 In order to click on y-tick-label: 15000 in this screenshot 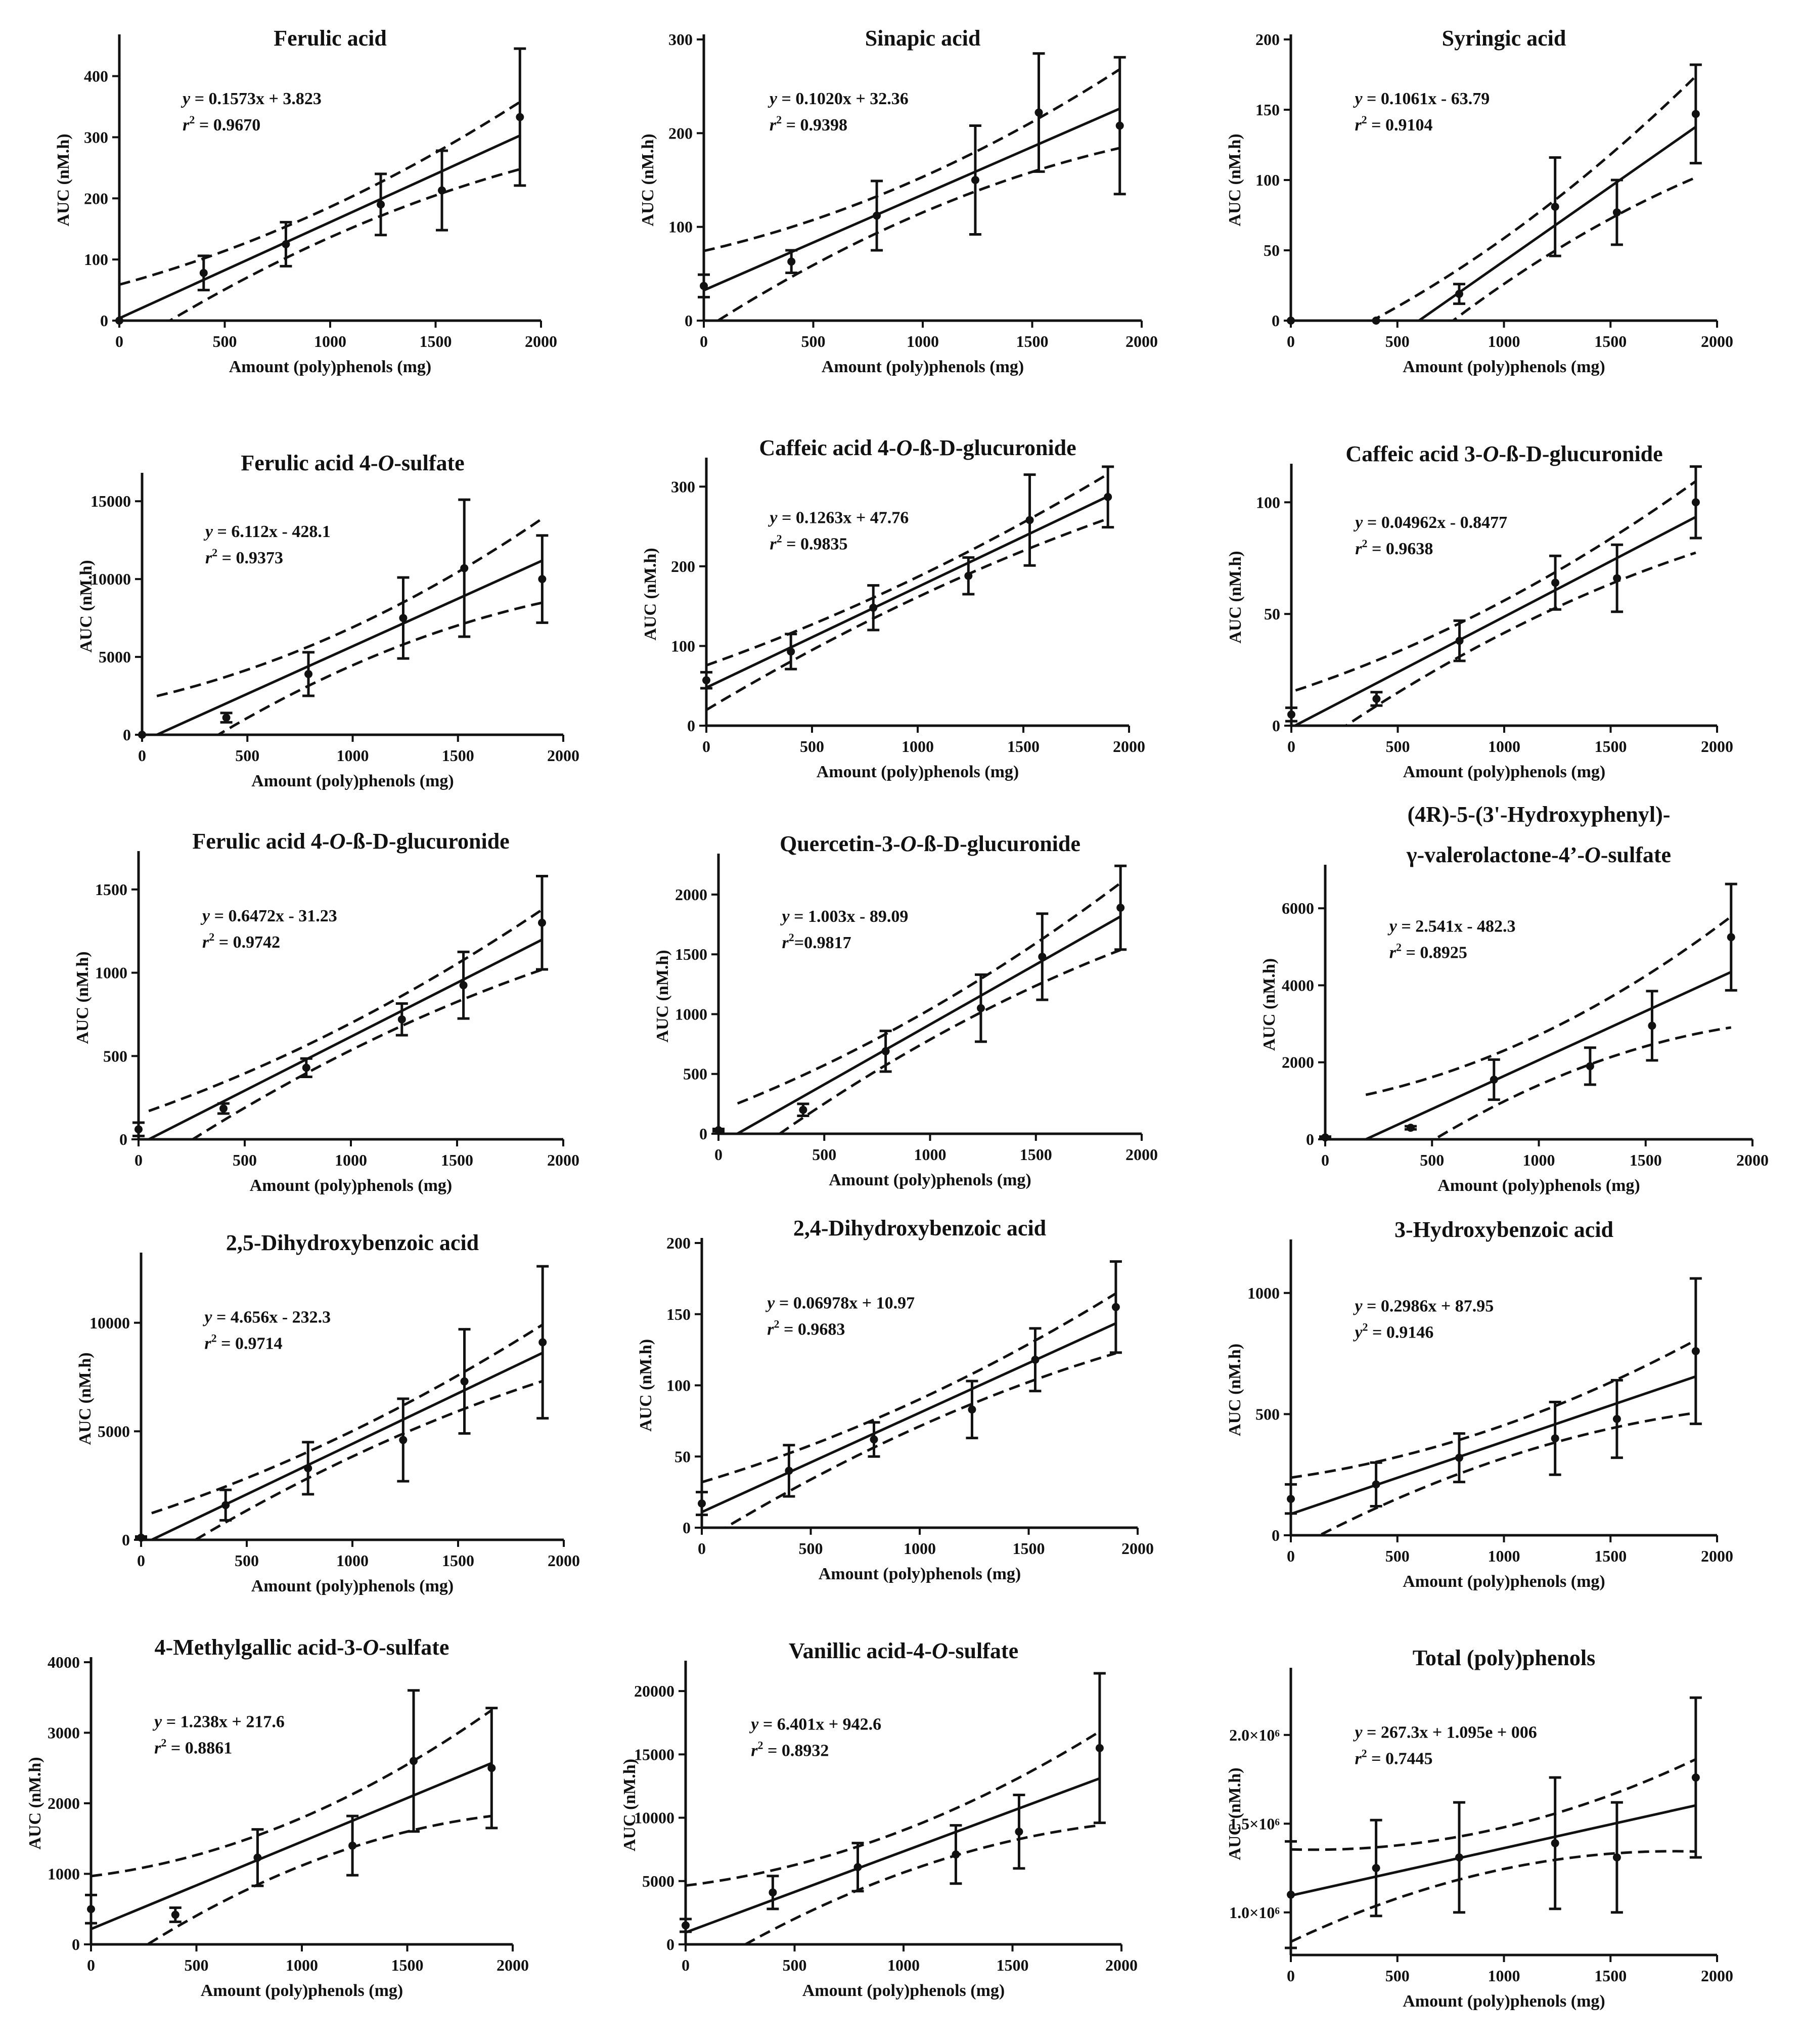, I will do `click(654, 1754)`.